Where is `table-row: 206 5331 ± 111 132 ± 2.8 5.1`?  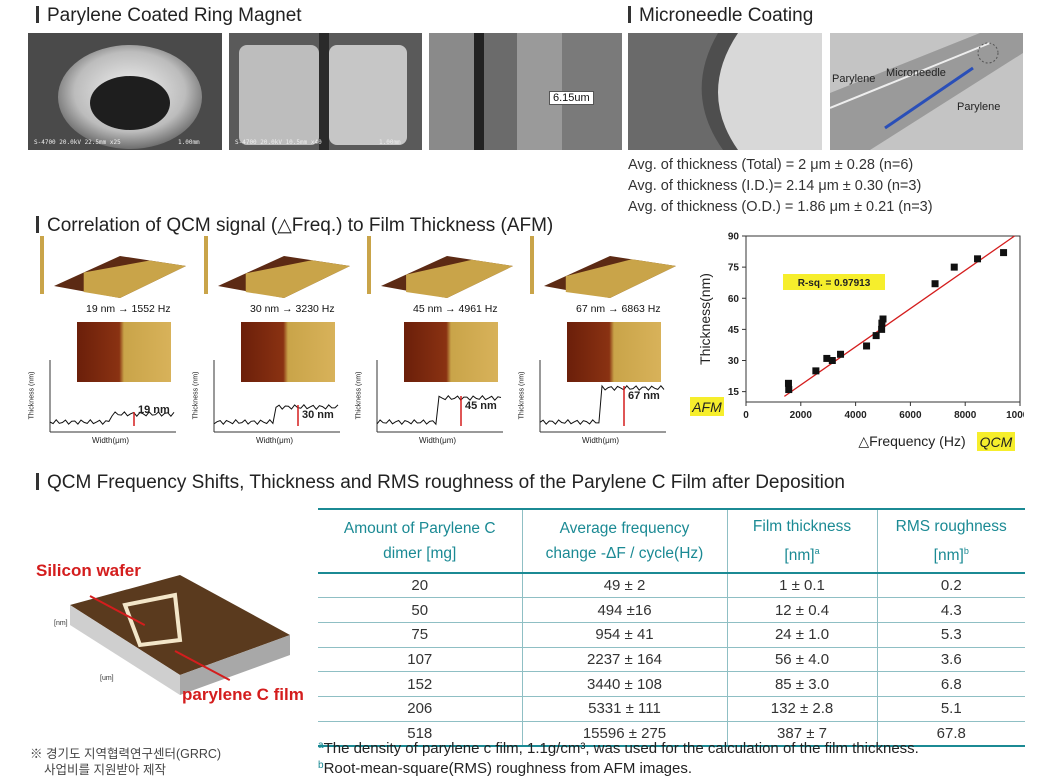 table-row: 206 5331 ± 111 132 ± 2.8 5.1 is located at coordinates (671, 709).